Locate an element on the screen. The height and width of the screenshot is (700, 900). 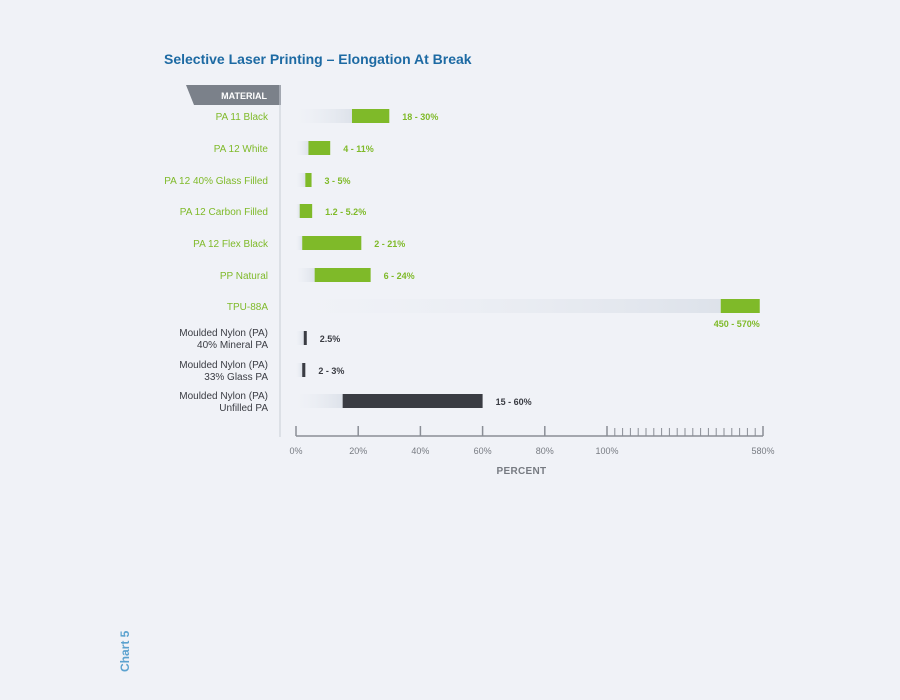
category-label: PA 12 Carbon Filled is located at coordinates (224, 212).